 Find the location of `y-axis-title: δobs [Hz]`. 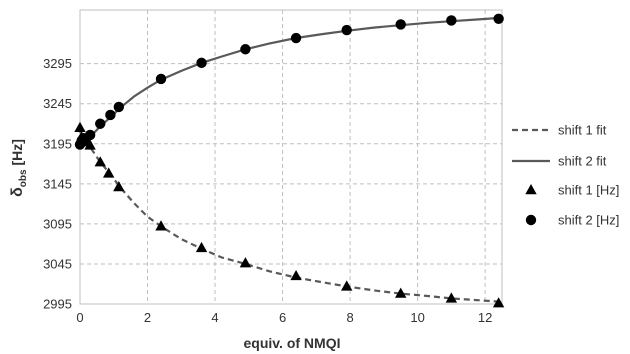

y-axis-title: δobs [Hz] is located at coordinates (19, 168).